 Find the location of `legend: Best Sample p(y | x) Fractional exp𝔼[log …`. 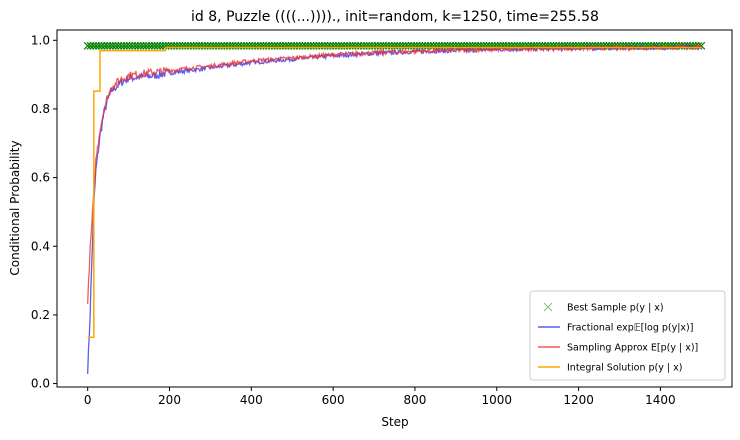

legend: Best Sample p(y | x) Fractional exp𝔼[log … is located at coordinates (627, 335).